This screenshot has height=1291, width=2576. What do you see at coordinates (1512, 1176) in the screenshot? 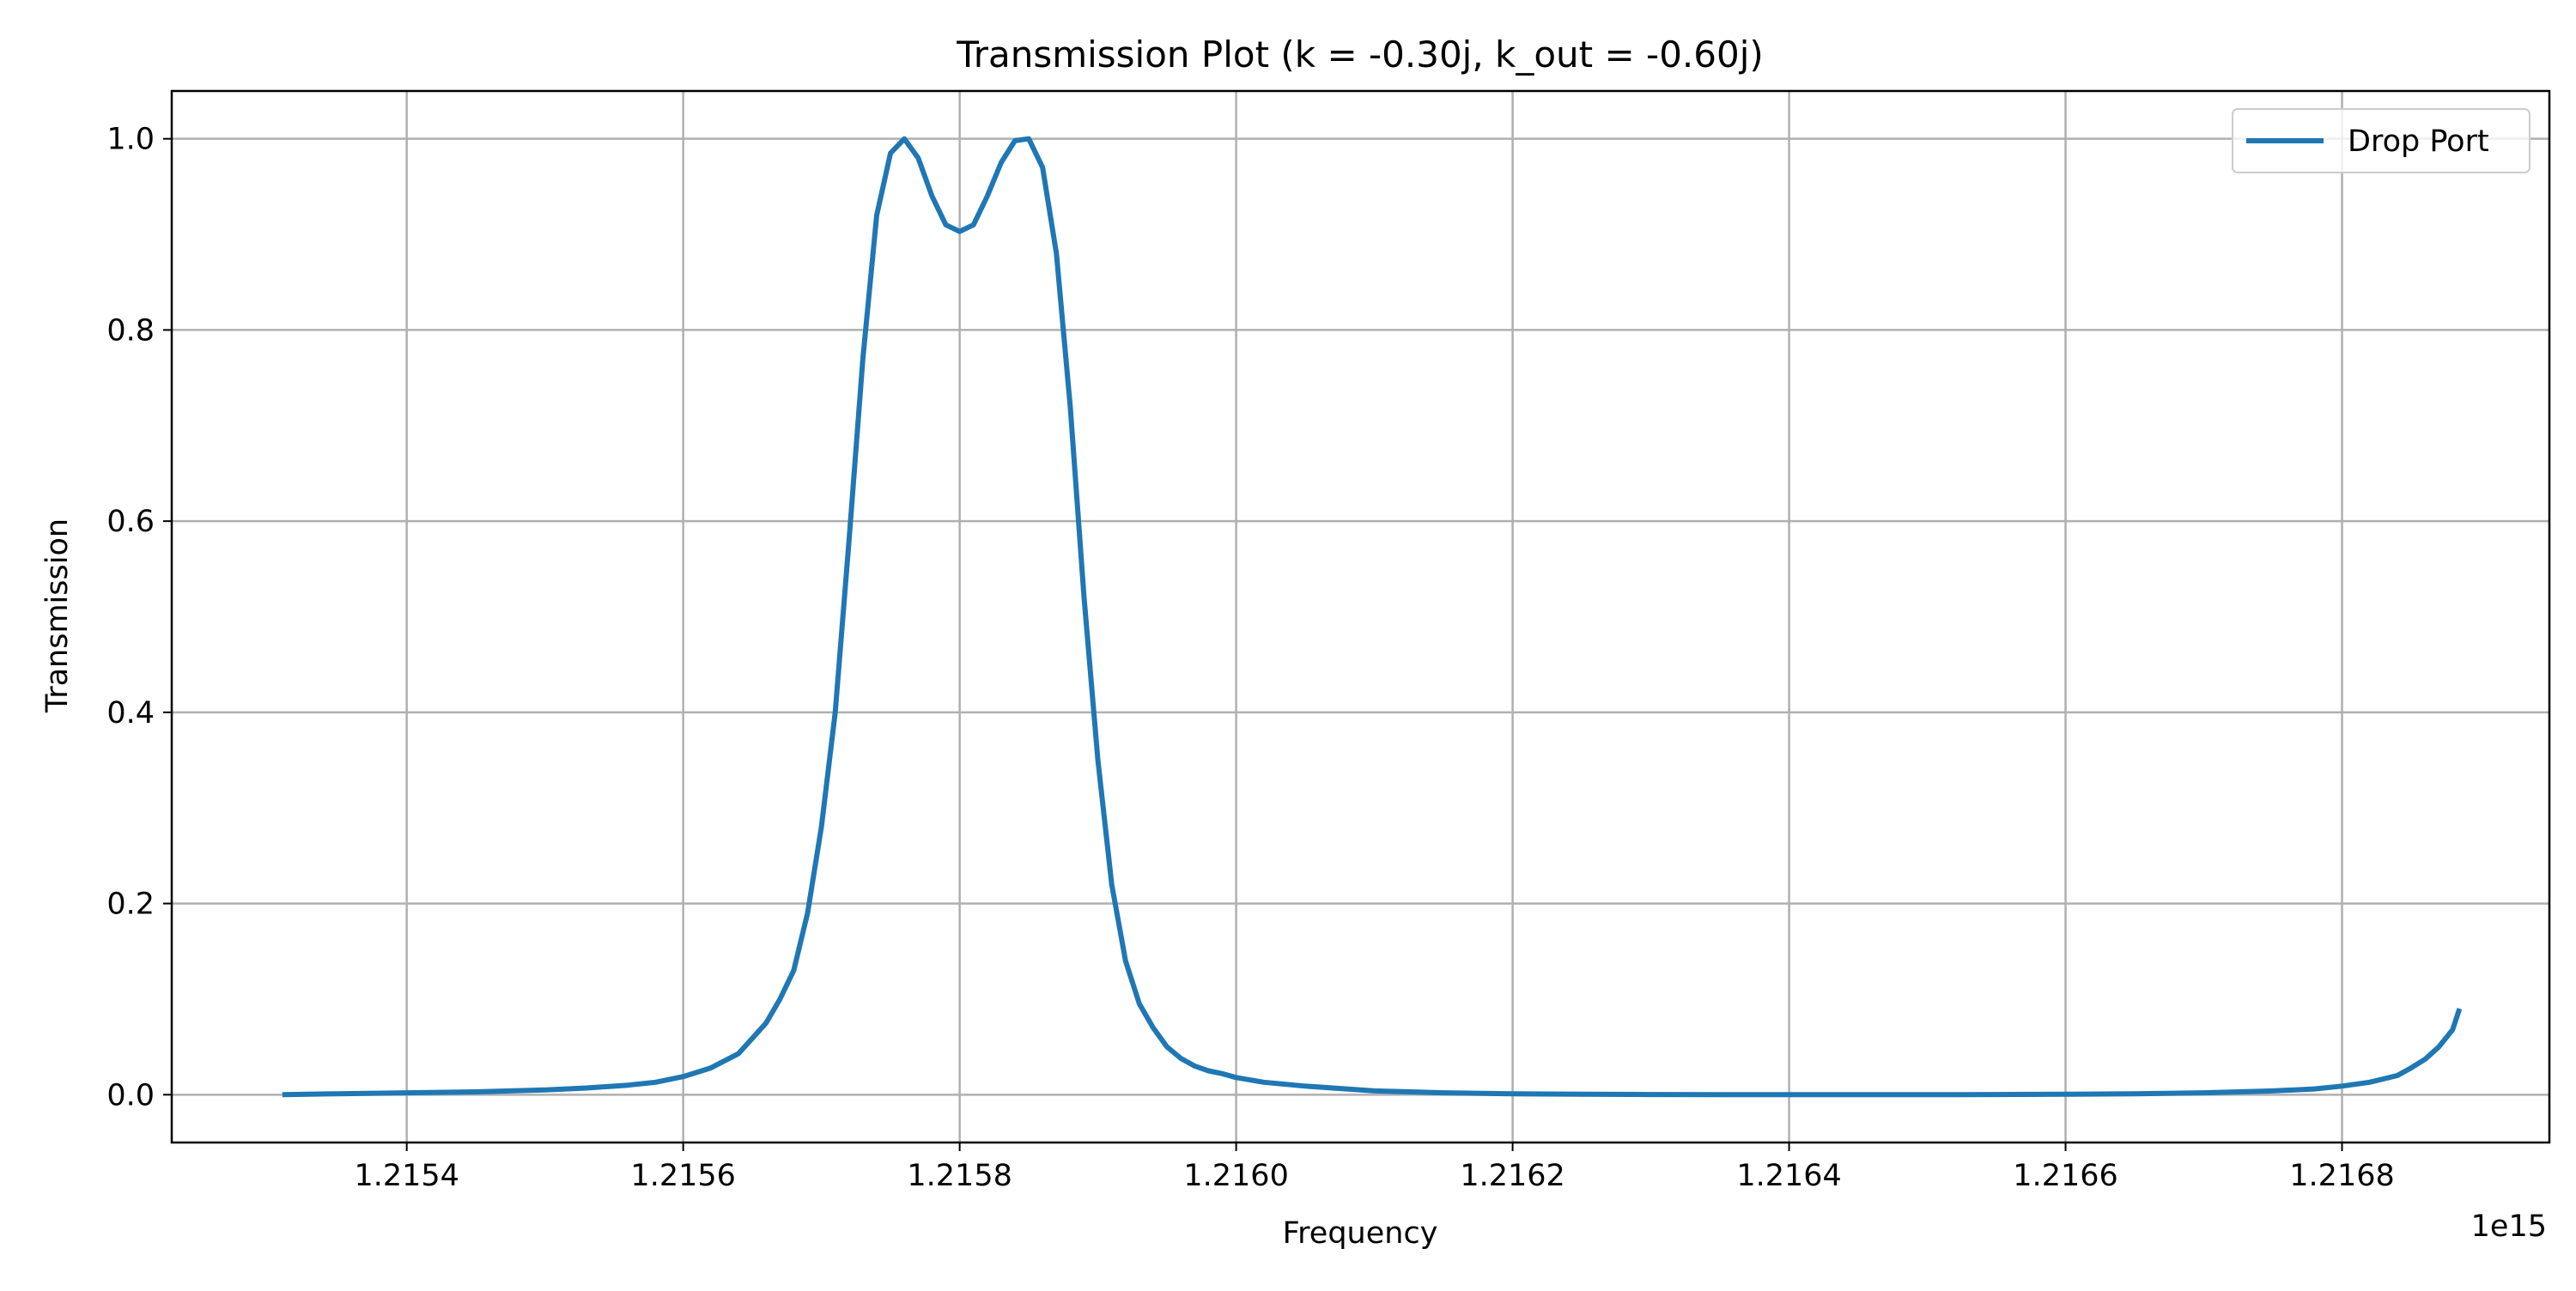
I see `x-tick-label: 1.2162` at bounding box center [1512, 1176].